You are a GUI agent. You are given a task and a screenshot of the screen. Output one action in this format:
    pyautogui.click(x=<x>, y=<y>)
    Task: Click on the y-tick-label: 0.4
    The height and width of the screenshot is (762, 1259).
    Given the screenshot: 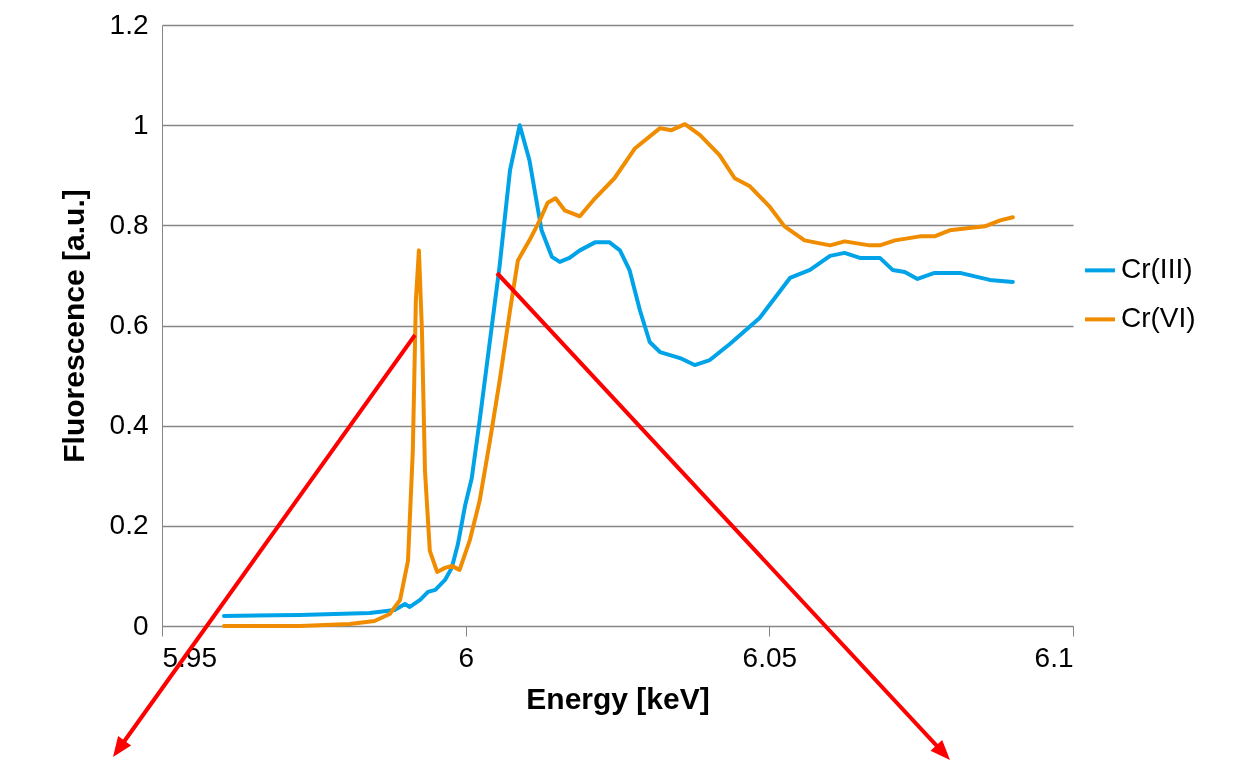 What is the action you would take?
    pyautogui.click(x=129, y=425)
    